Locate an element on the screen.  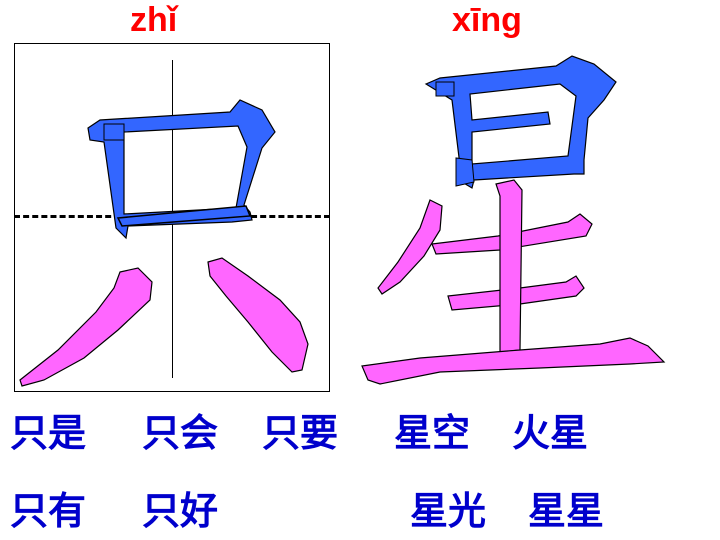
word-xingguang: 星光 is located at coordinates (448, 511).